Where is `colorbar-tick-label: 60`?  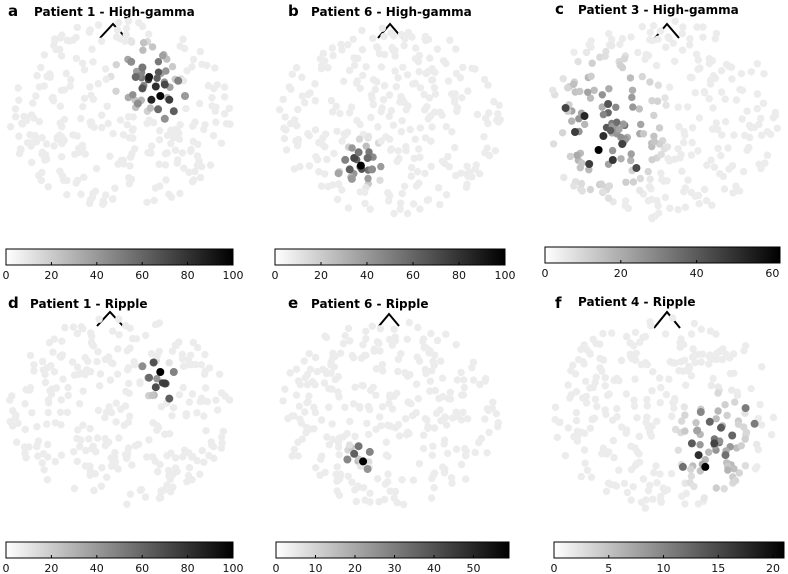
colorbar-tick-label: 60 is located at coordinates (142, 275).